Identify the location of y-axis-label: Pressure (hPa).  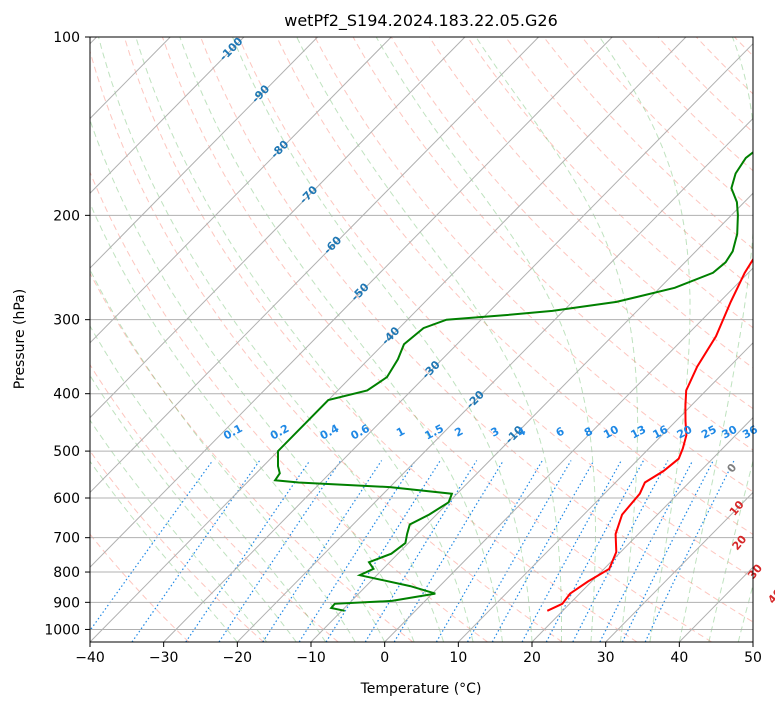
(20, 339).